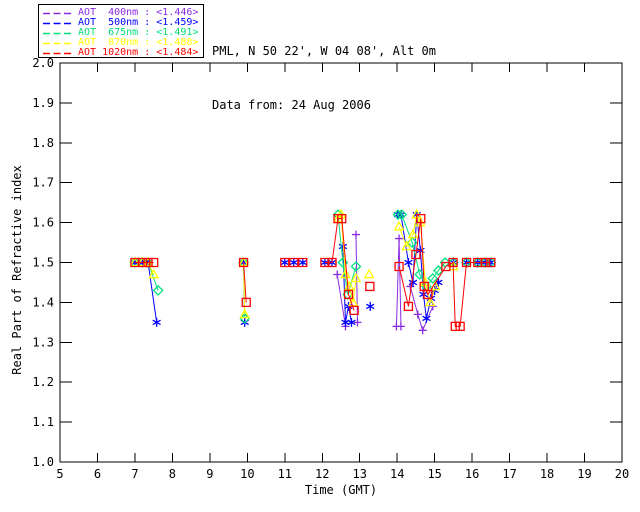  Describe the element at coordinates (43, 63) in the screenshot. I see `svg-text: 2.0` at that location.